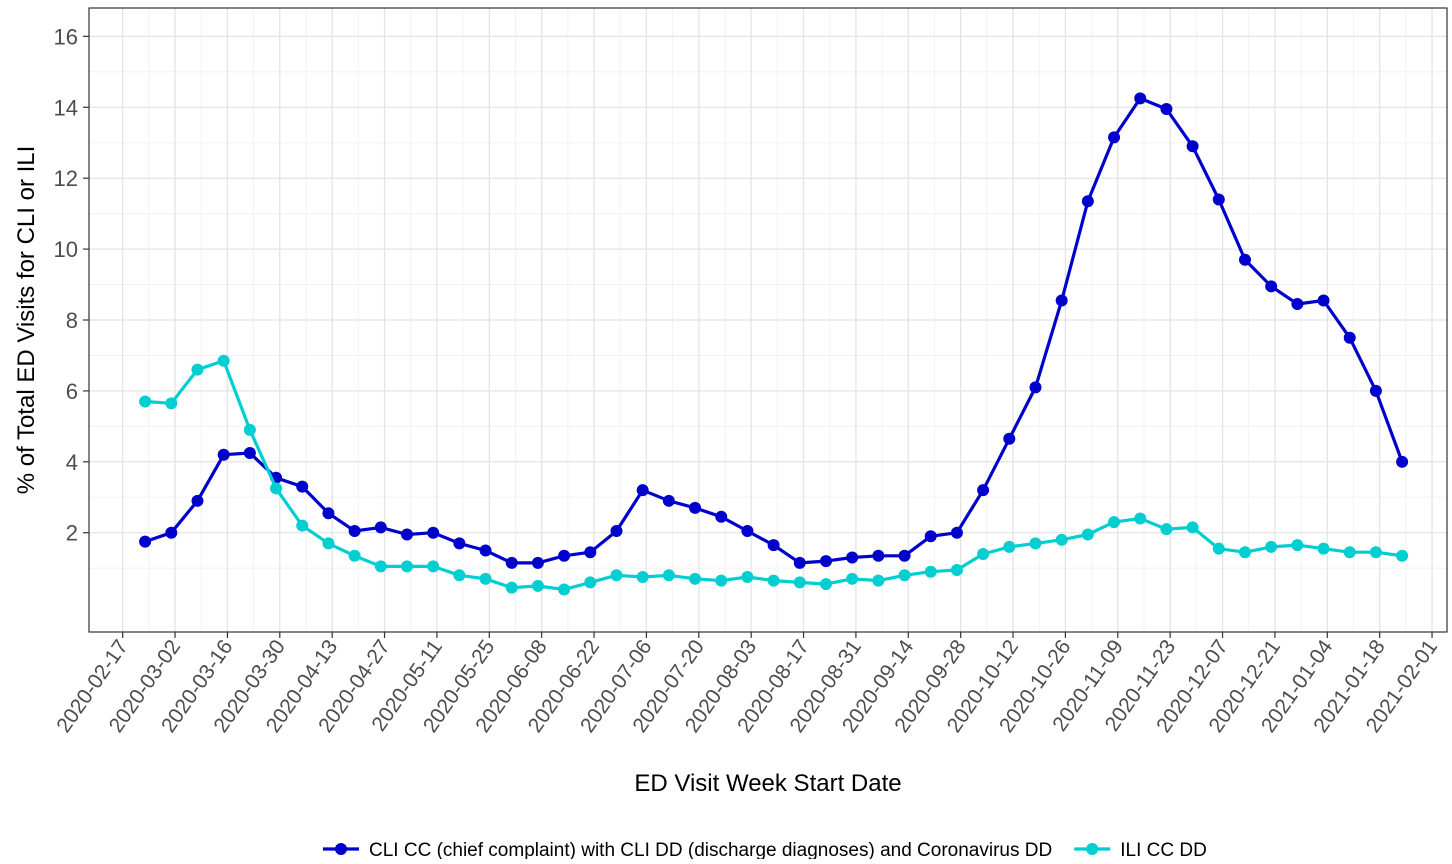  I want to click on y-tick-label: 14, so click(66, 107).